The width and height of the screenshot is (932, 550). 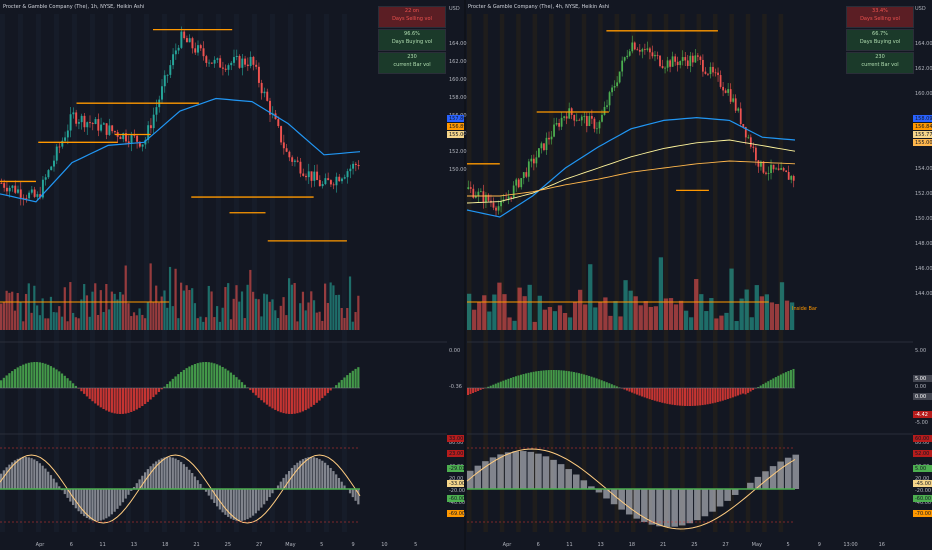 What do you see at coordinates (880, 11) in the screenshot?
I see `stat-value: 33.4%` at bounding box center [880, 11].